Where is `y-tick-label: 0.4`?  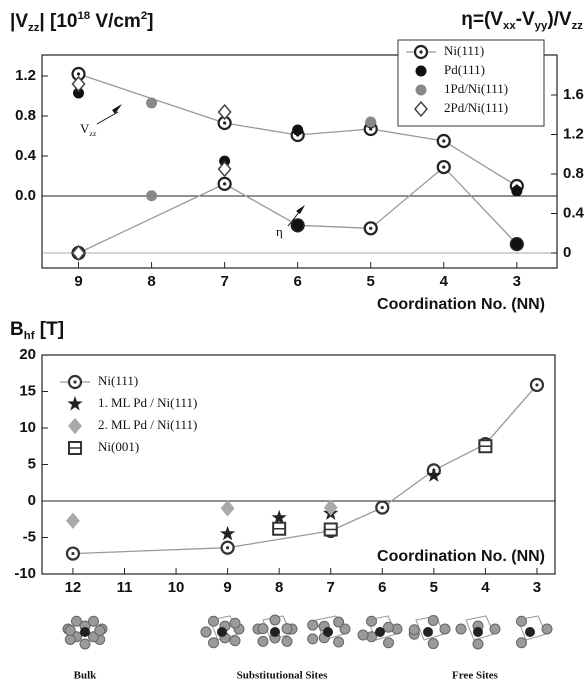 y-tick-label: 0.4 is located at coordinates (26, 155).